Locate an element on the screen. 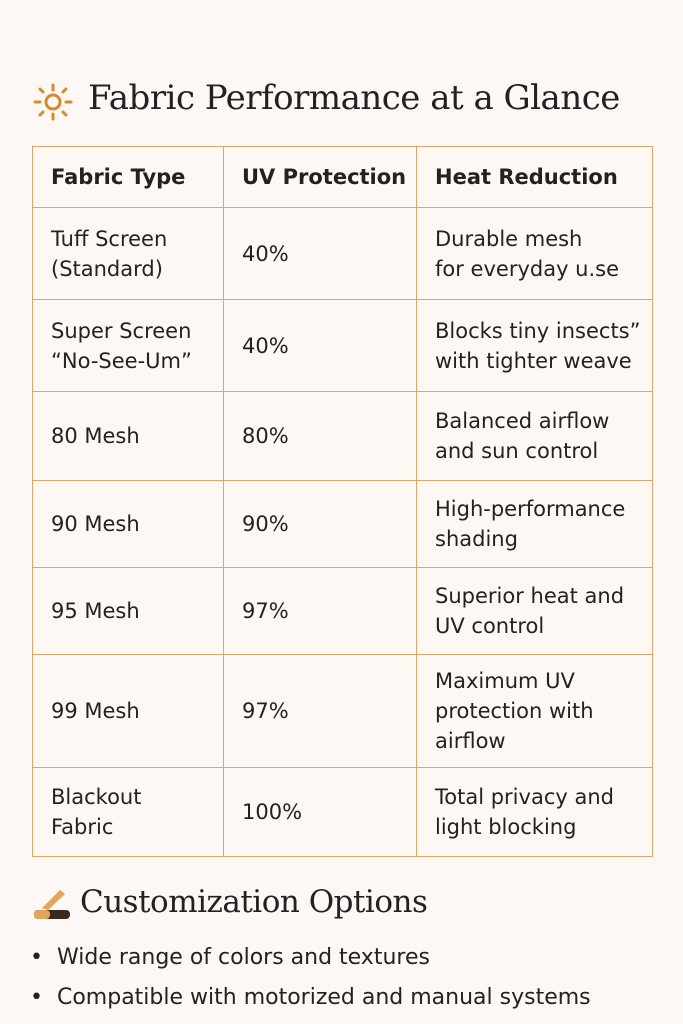 The width and height of the screenshot is (683, 1024). table-cell: 95 Mesh is located at coordinates (128, 611).